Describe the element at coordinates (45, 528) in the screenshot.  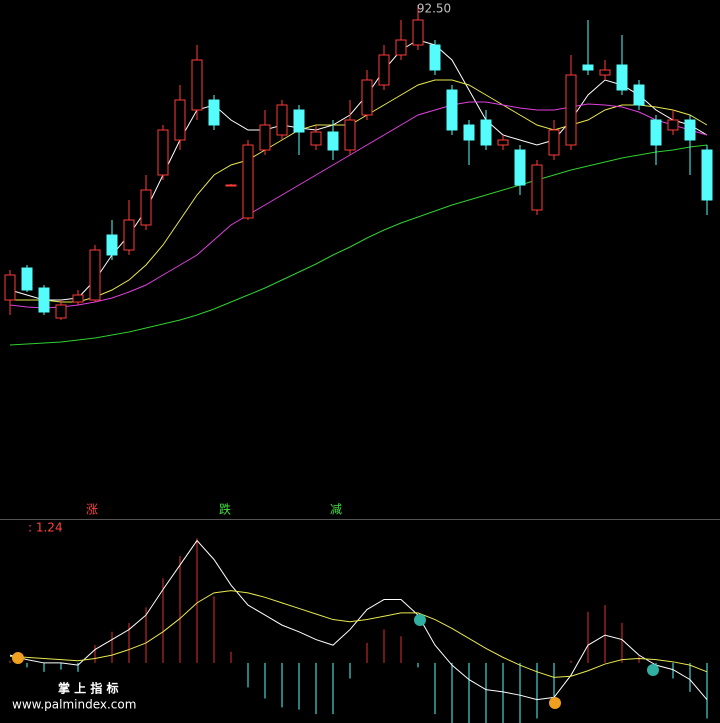
I see `y-tick-label: : 1.24` at that location.